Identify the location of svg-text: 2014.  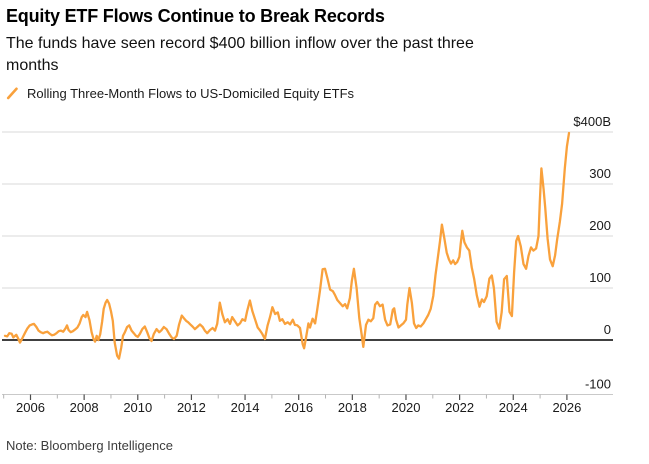
(245, 407).